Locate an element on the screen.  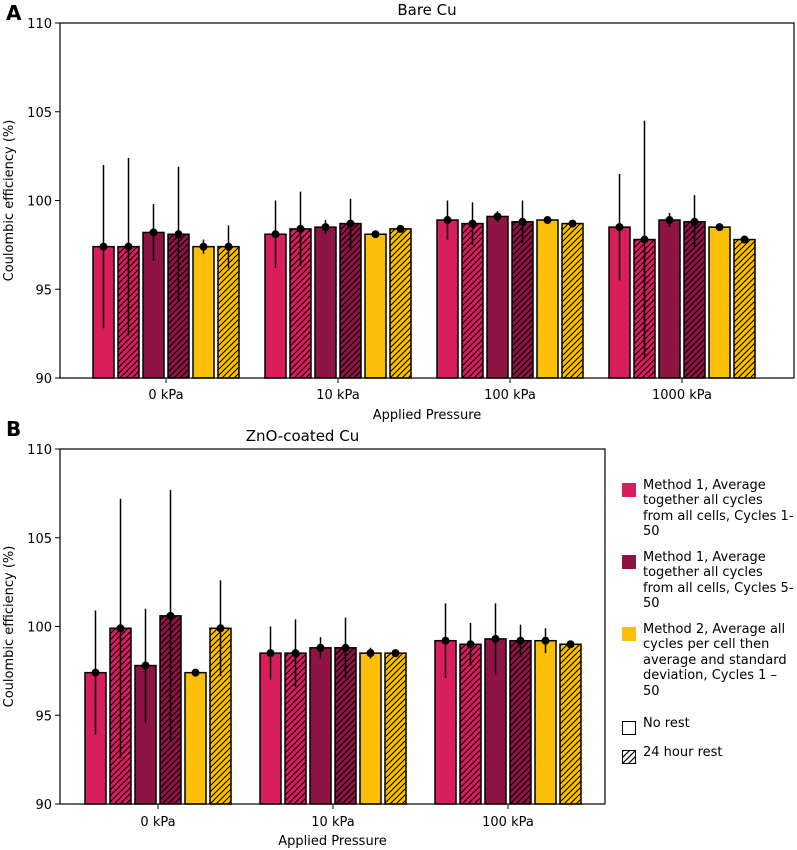
chart-title: ZnO-coated Cu is located at coordinates (302, 436).